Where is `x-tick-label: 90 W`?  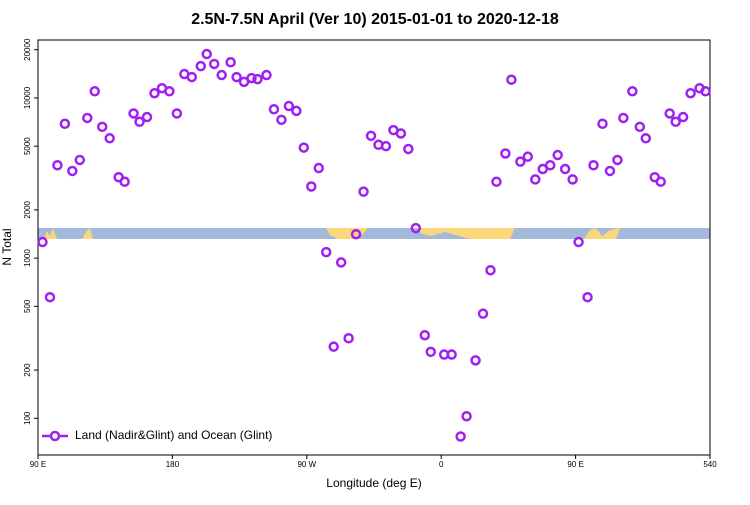
x-tick-label: 90 W is located at coordinates (306, 464).